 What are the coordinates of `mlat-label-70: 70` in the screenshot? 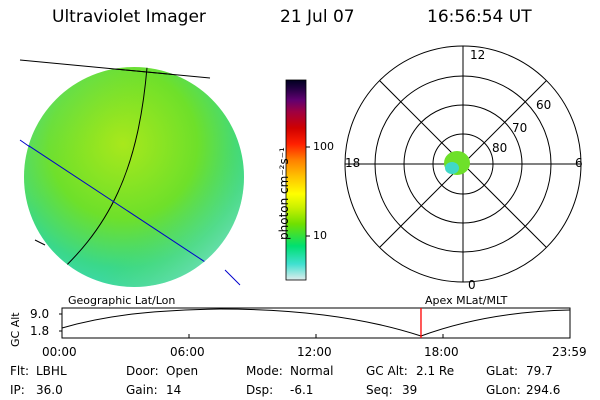 It's located at (520, 128).